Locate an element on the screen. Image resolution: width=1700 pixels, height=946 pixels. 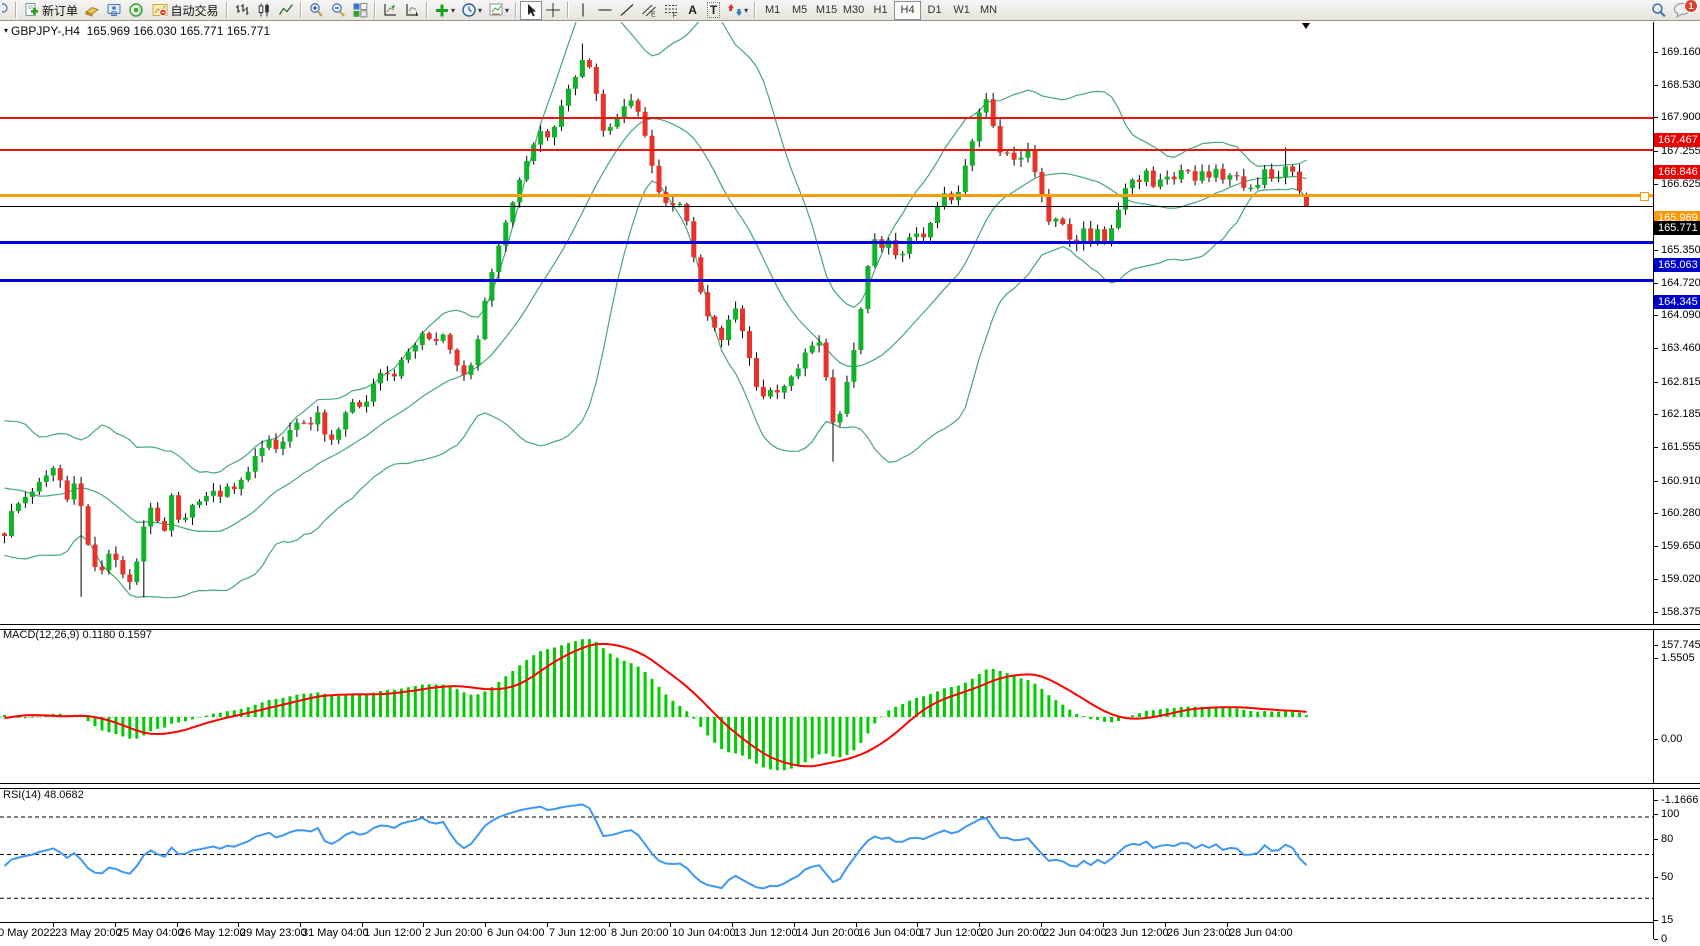
time-tick-label: 1 Jun 12:00 is located at coordinates (393, 933).